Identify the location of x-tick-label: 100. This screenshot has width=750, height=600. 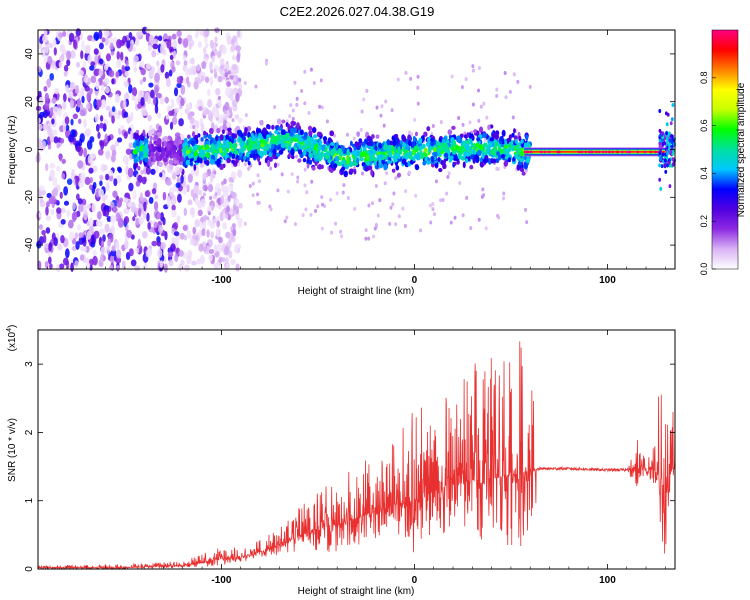
(607, 280).